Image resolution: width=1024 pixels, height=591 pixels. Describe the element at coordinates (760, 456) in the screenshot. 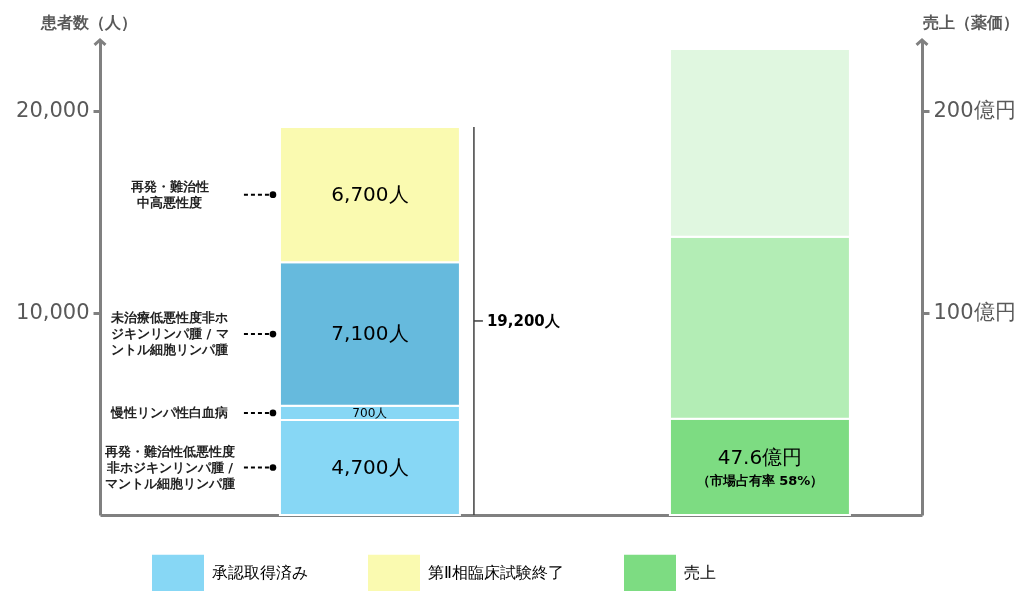

I see `data-label: 47.6億円` at that location.